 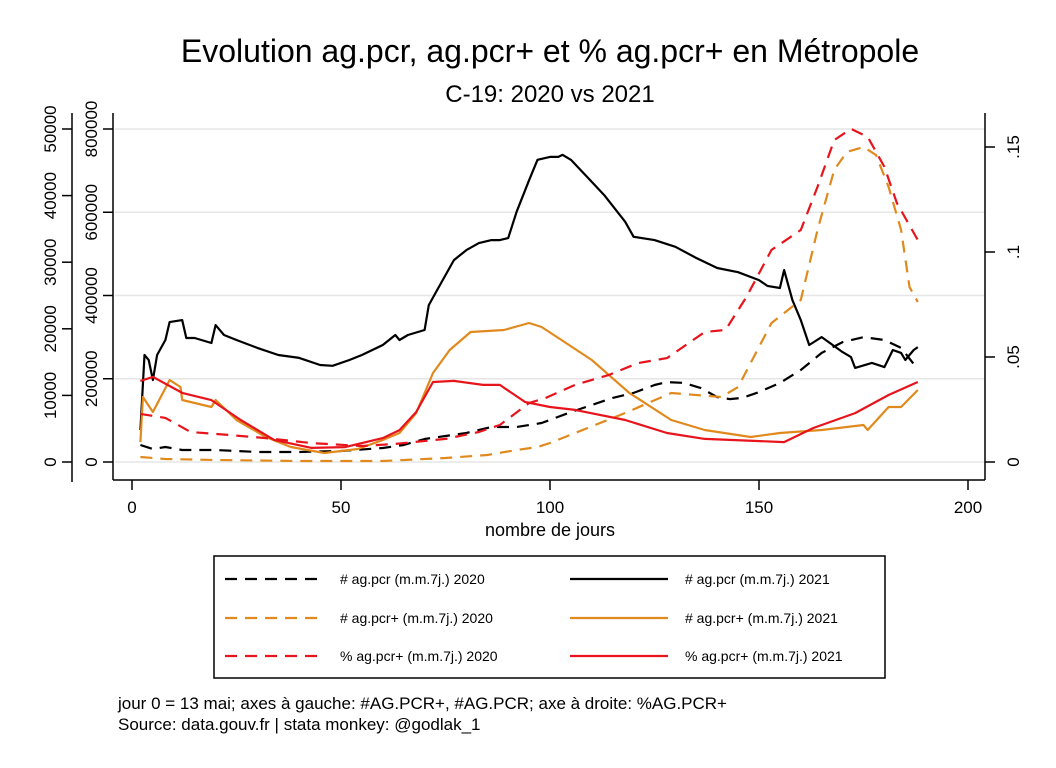 I want to click on legend-label: % ag.pcr+ (m.m.7j.) 2021, so click(x=764, y=656).